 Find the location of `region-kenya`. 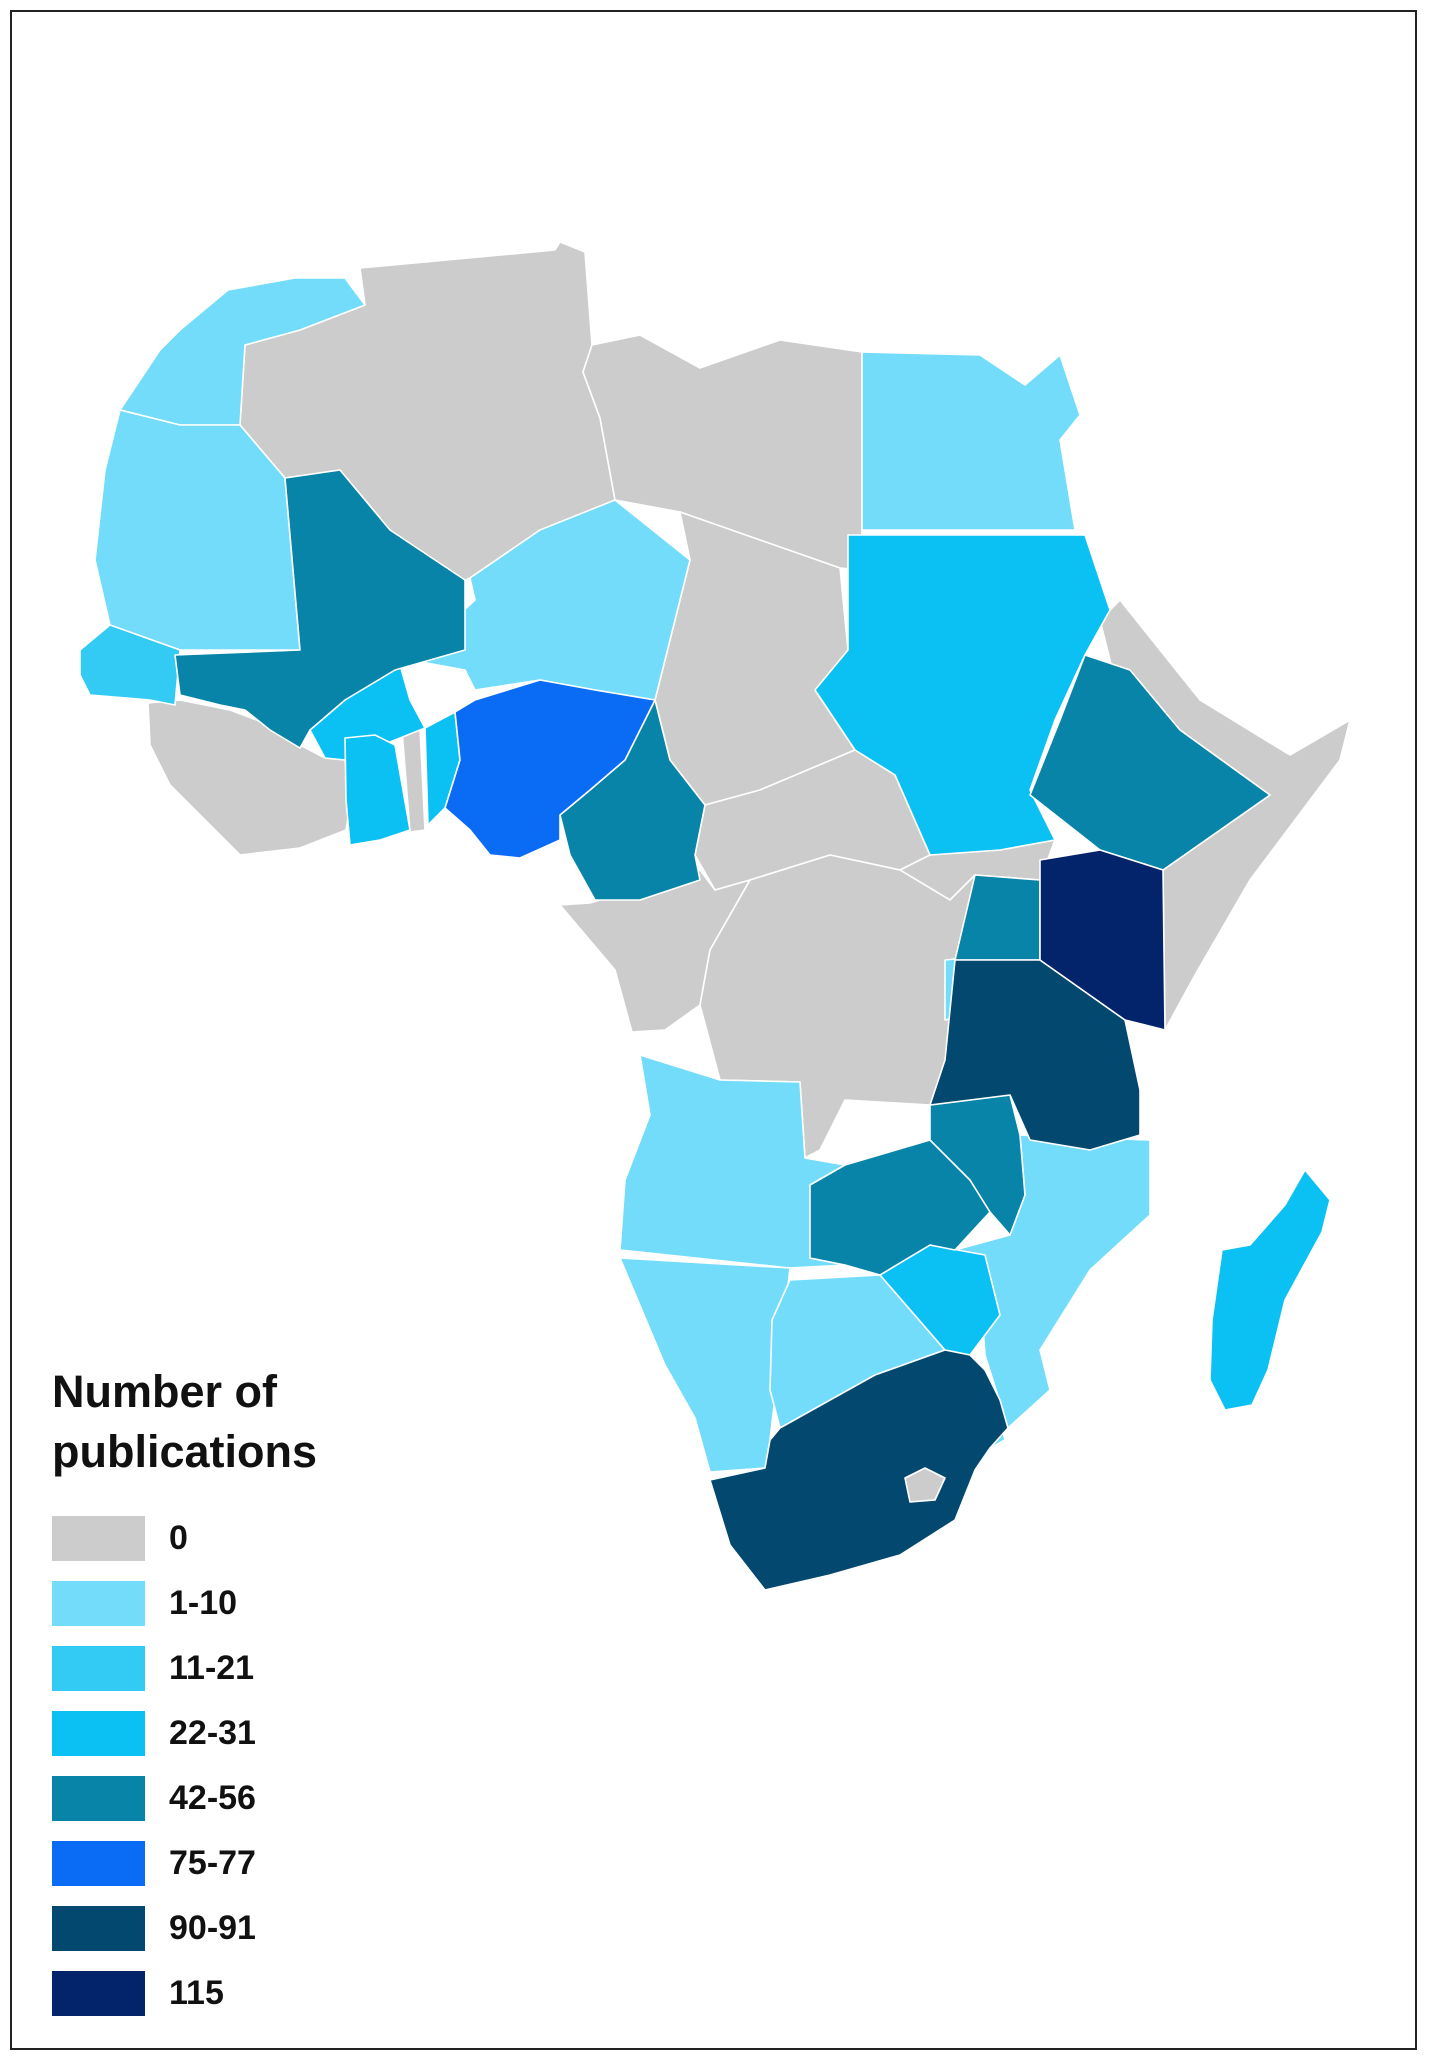

region-kenya is located at coordinates (1102, 940).